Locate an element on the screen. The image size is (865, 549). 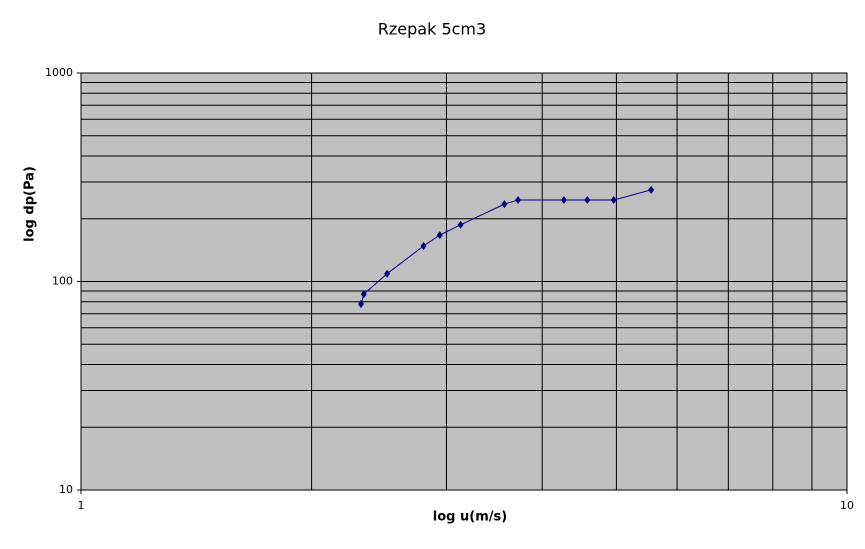
chart-title: Rzepak 5cm3 is located at coordinates (432, 29).